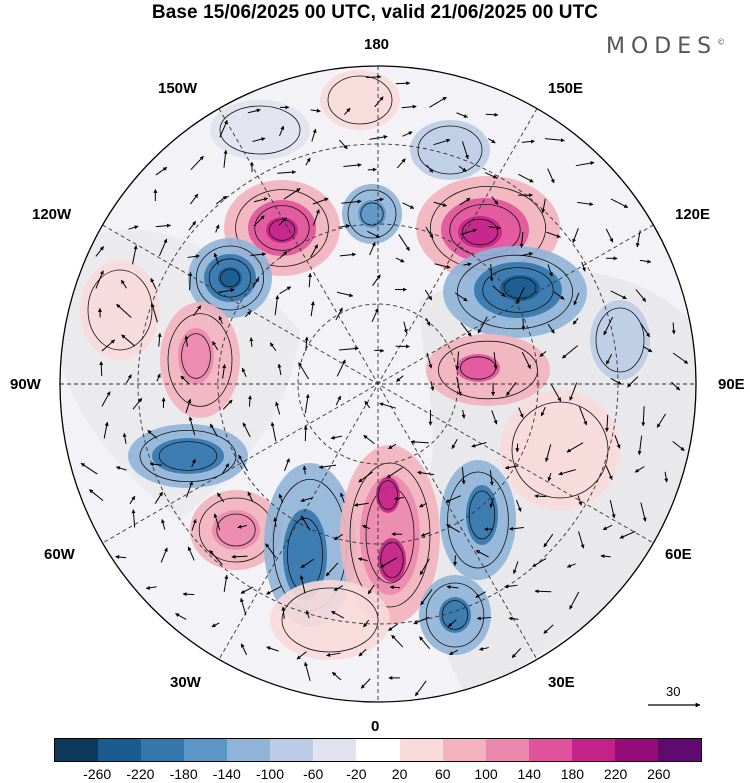  What do you see at coordinates (226, 774) in the screenshot?
I see `colorbar-tick-label: -140` at bounding box center [226, 774].